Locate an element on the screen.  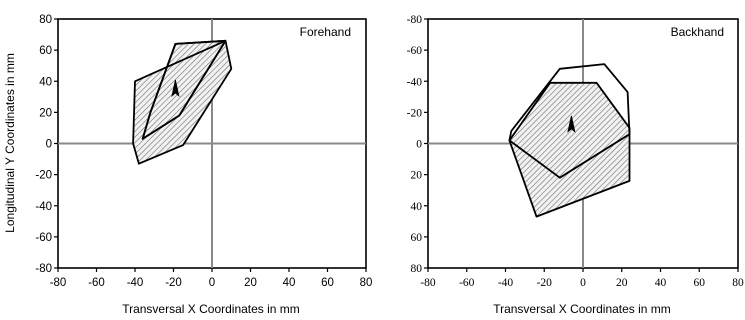
forehand-y-tick-label: 60 is located at coordinates (45, 51).